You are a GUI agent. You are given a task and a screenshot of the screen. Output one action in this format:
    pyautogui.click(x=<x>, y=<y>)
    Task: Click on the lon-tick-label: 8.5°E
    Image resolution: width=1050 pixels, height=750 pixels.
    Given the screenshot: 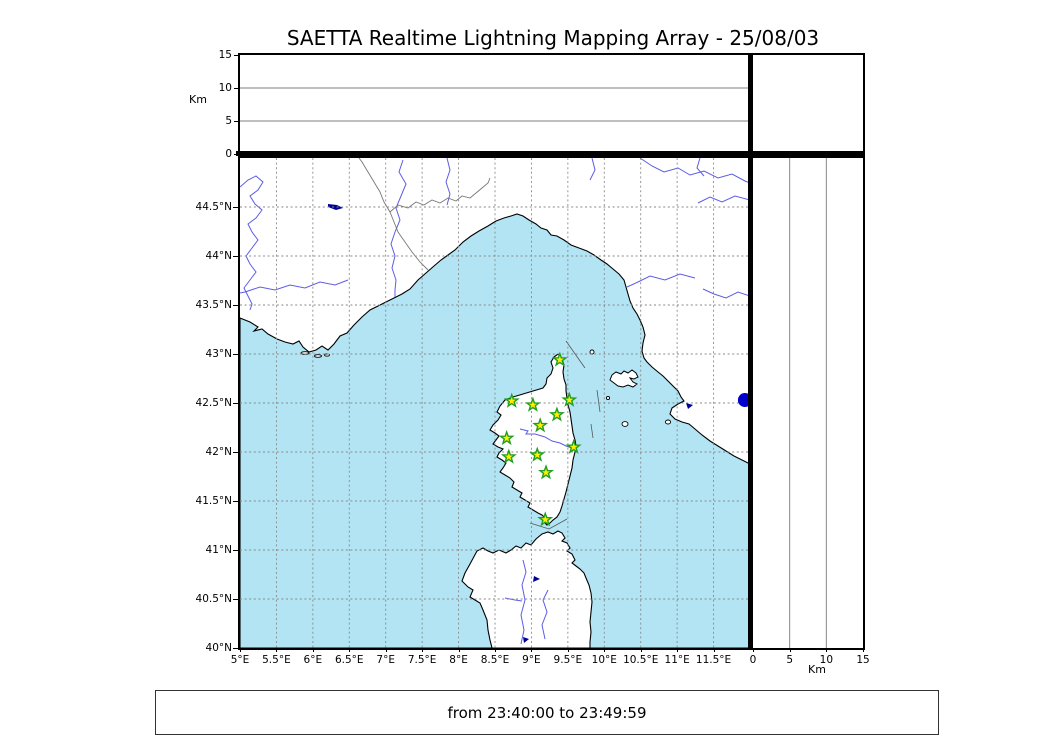 What is the action you would take?
    pyautogui.click(x=495, y=660)
    